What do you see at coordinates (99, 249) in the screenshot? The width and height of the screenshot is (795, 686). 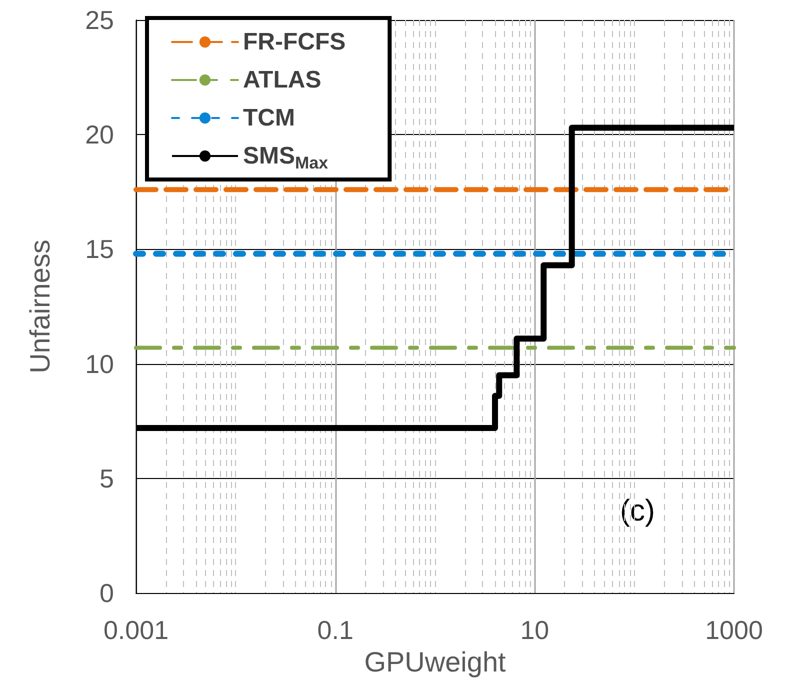 I see `y-tick-label: 15` at bounding box center [99, 249].